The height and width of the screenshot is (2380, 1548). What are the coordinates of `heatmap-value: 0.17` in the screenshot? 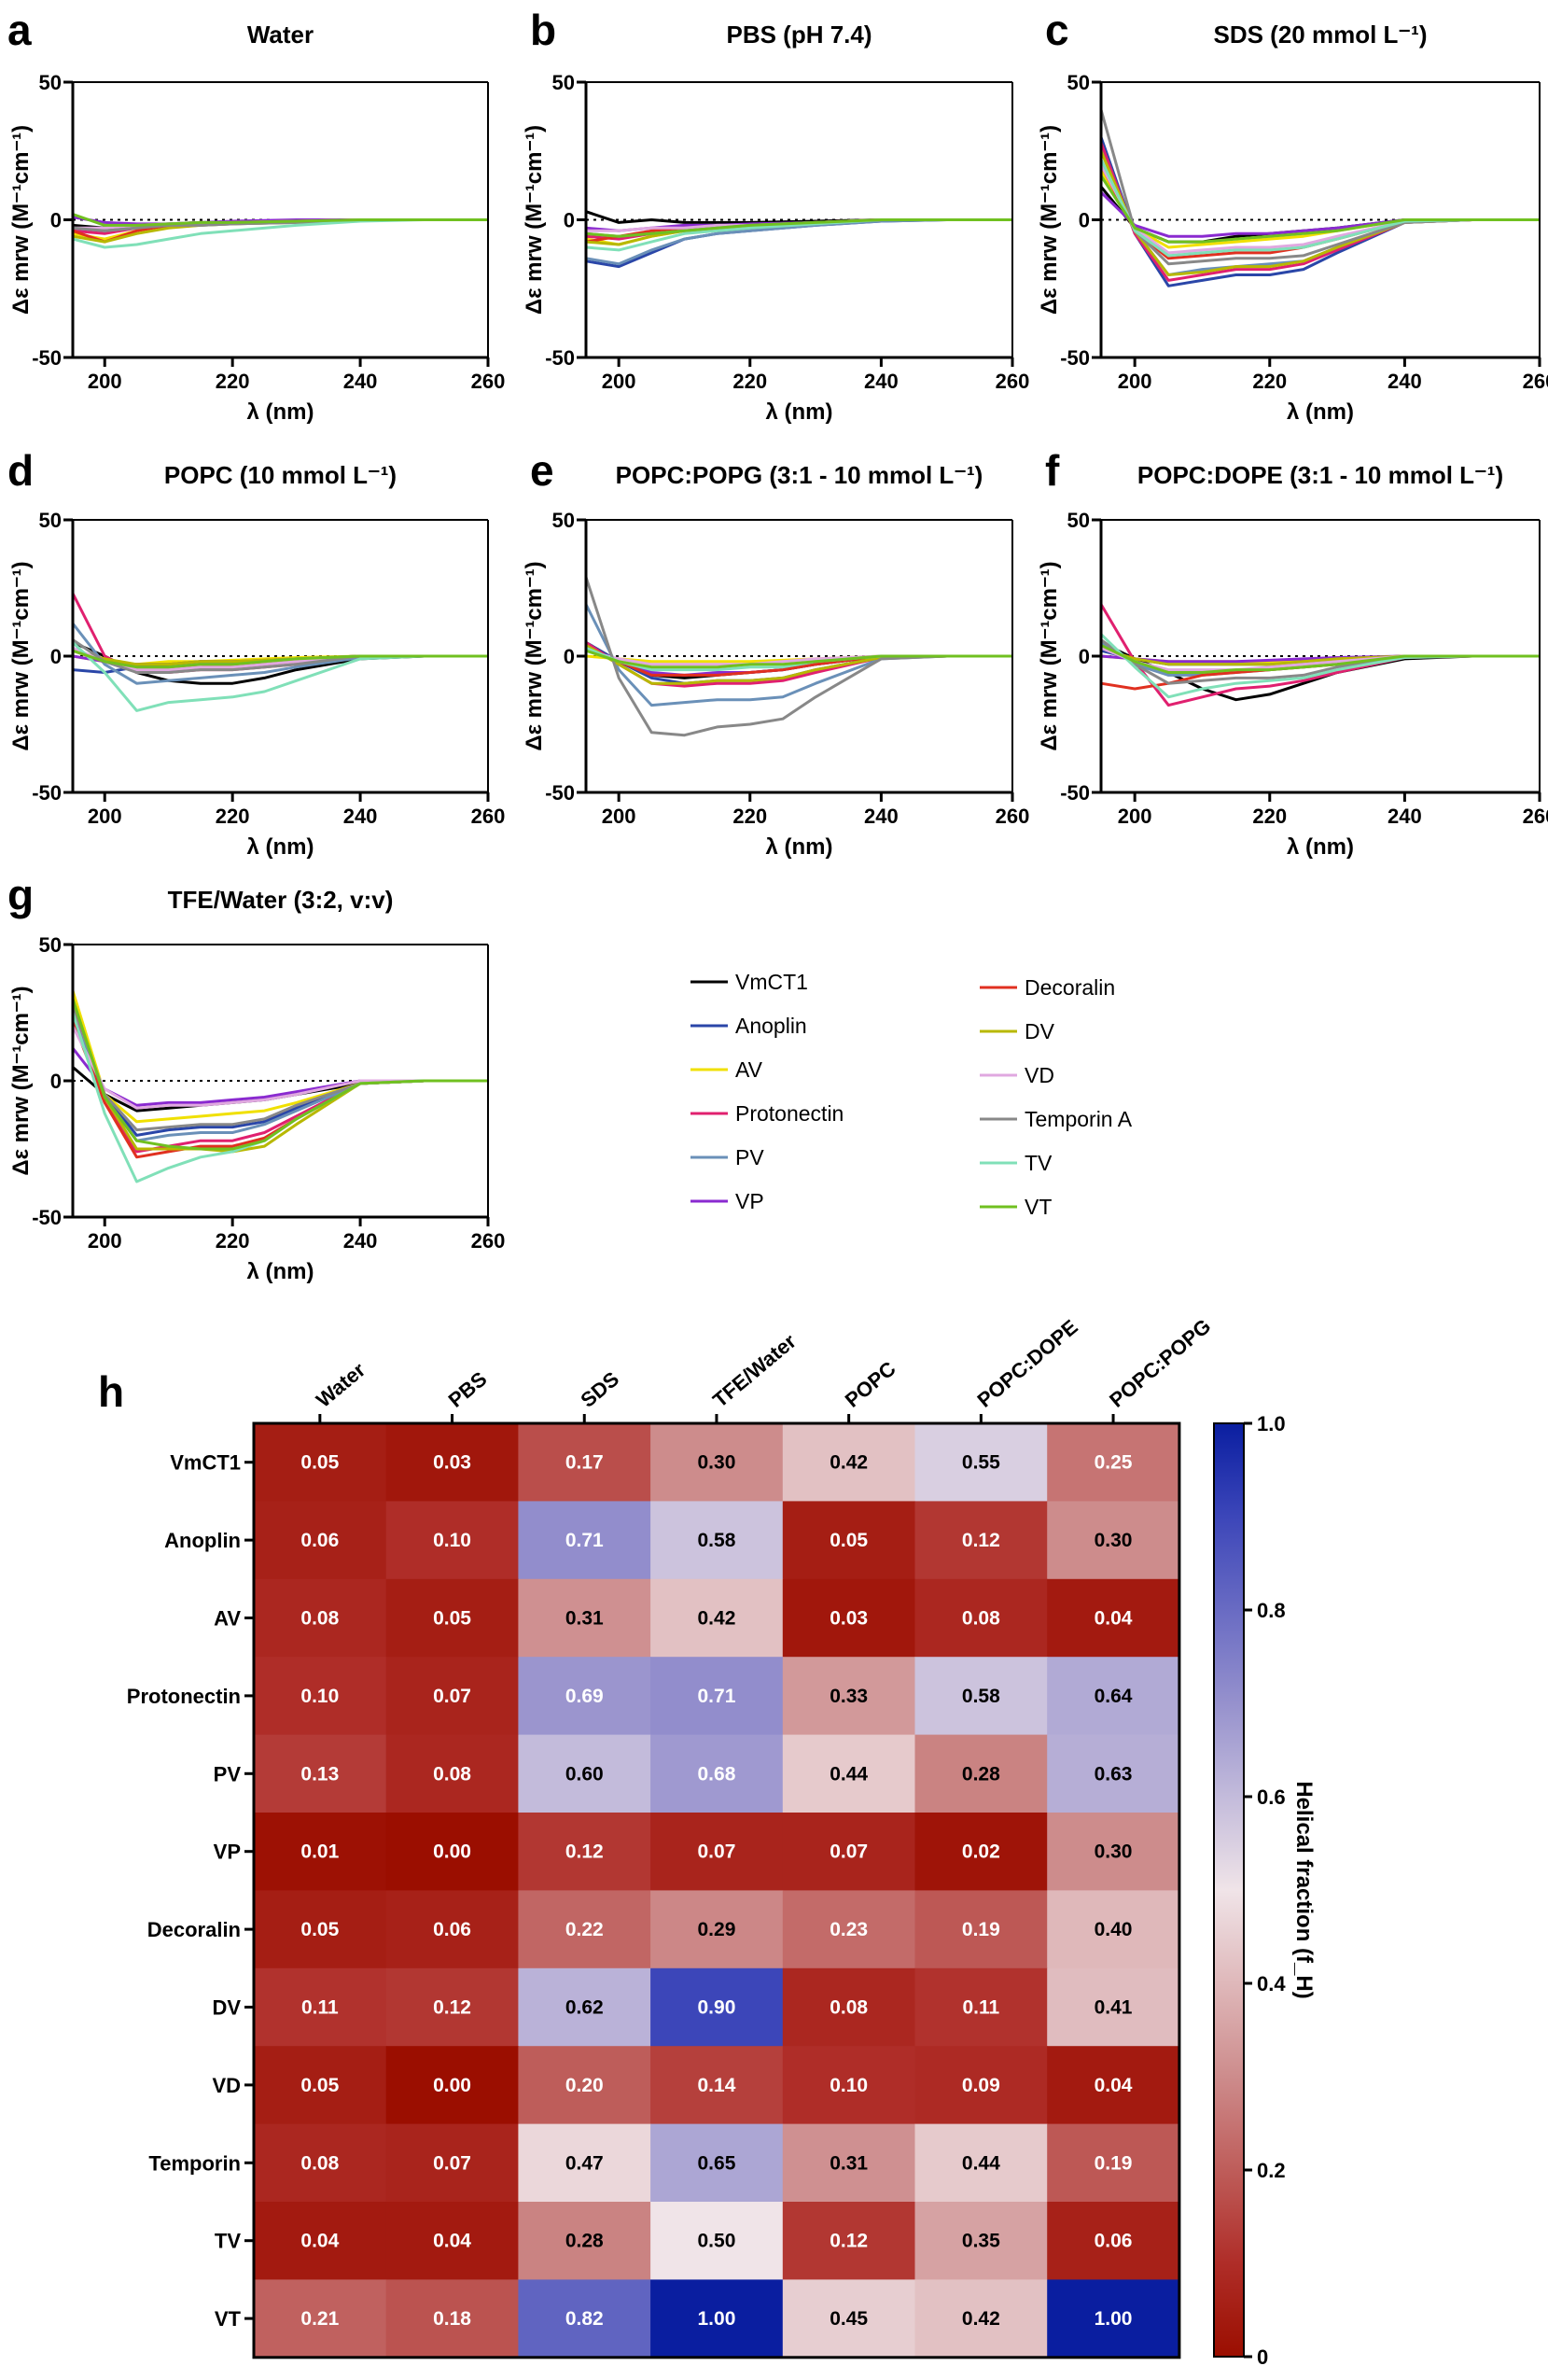 It's located at (584, 1463).